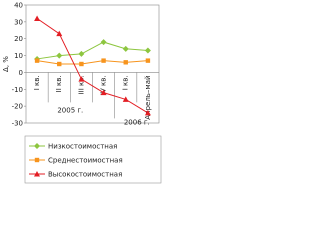 Image resolution: width=320 pixels, height=240 pixels. I want to click on y-tick-label: -20, so click(17, 107).